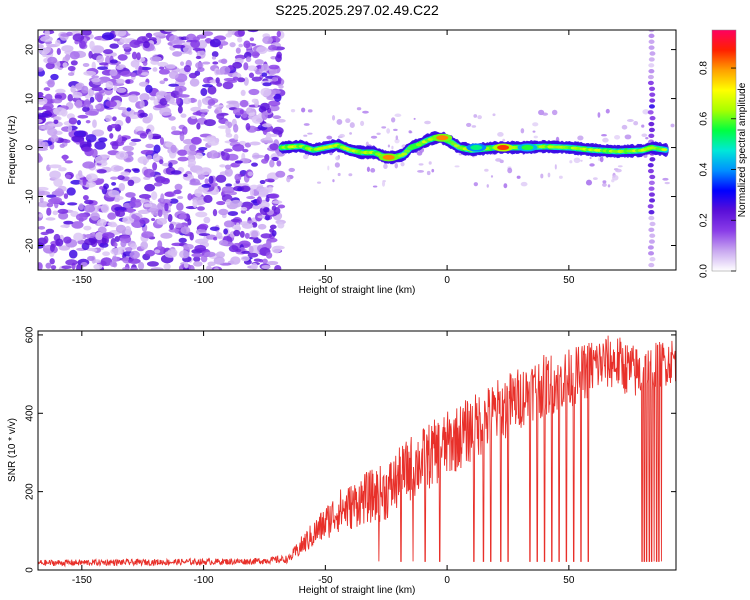  What do you see at coordinates (357, 10) in the screenshot?
I see `chart-title: S225.2025.297.02.49.C22` at bounding box center [357, 10].